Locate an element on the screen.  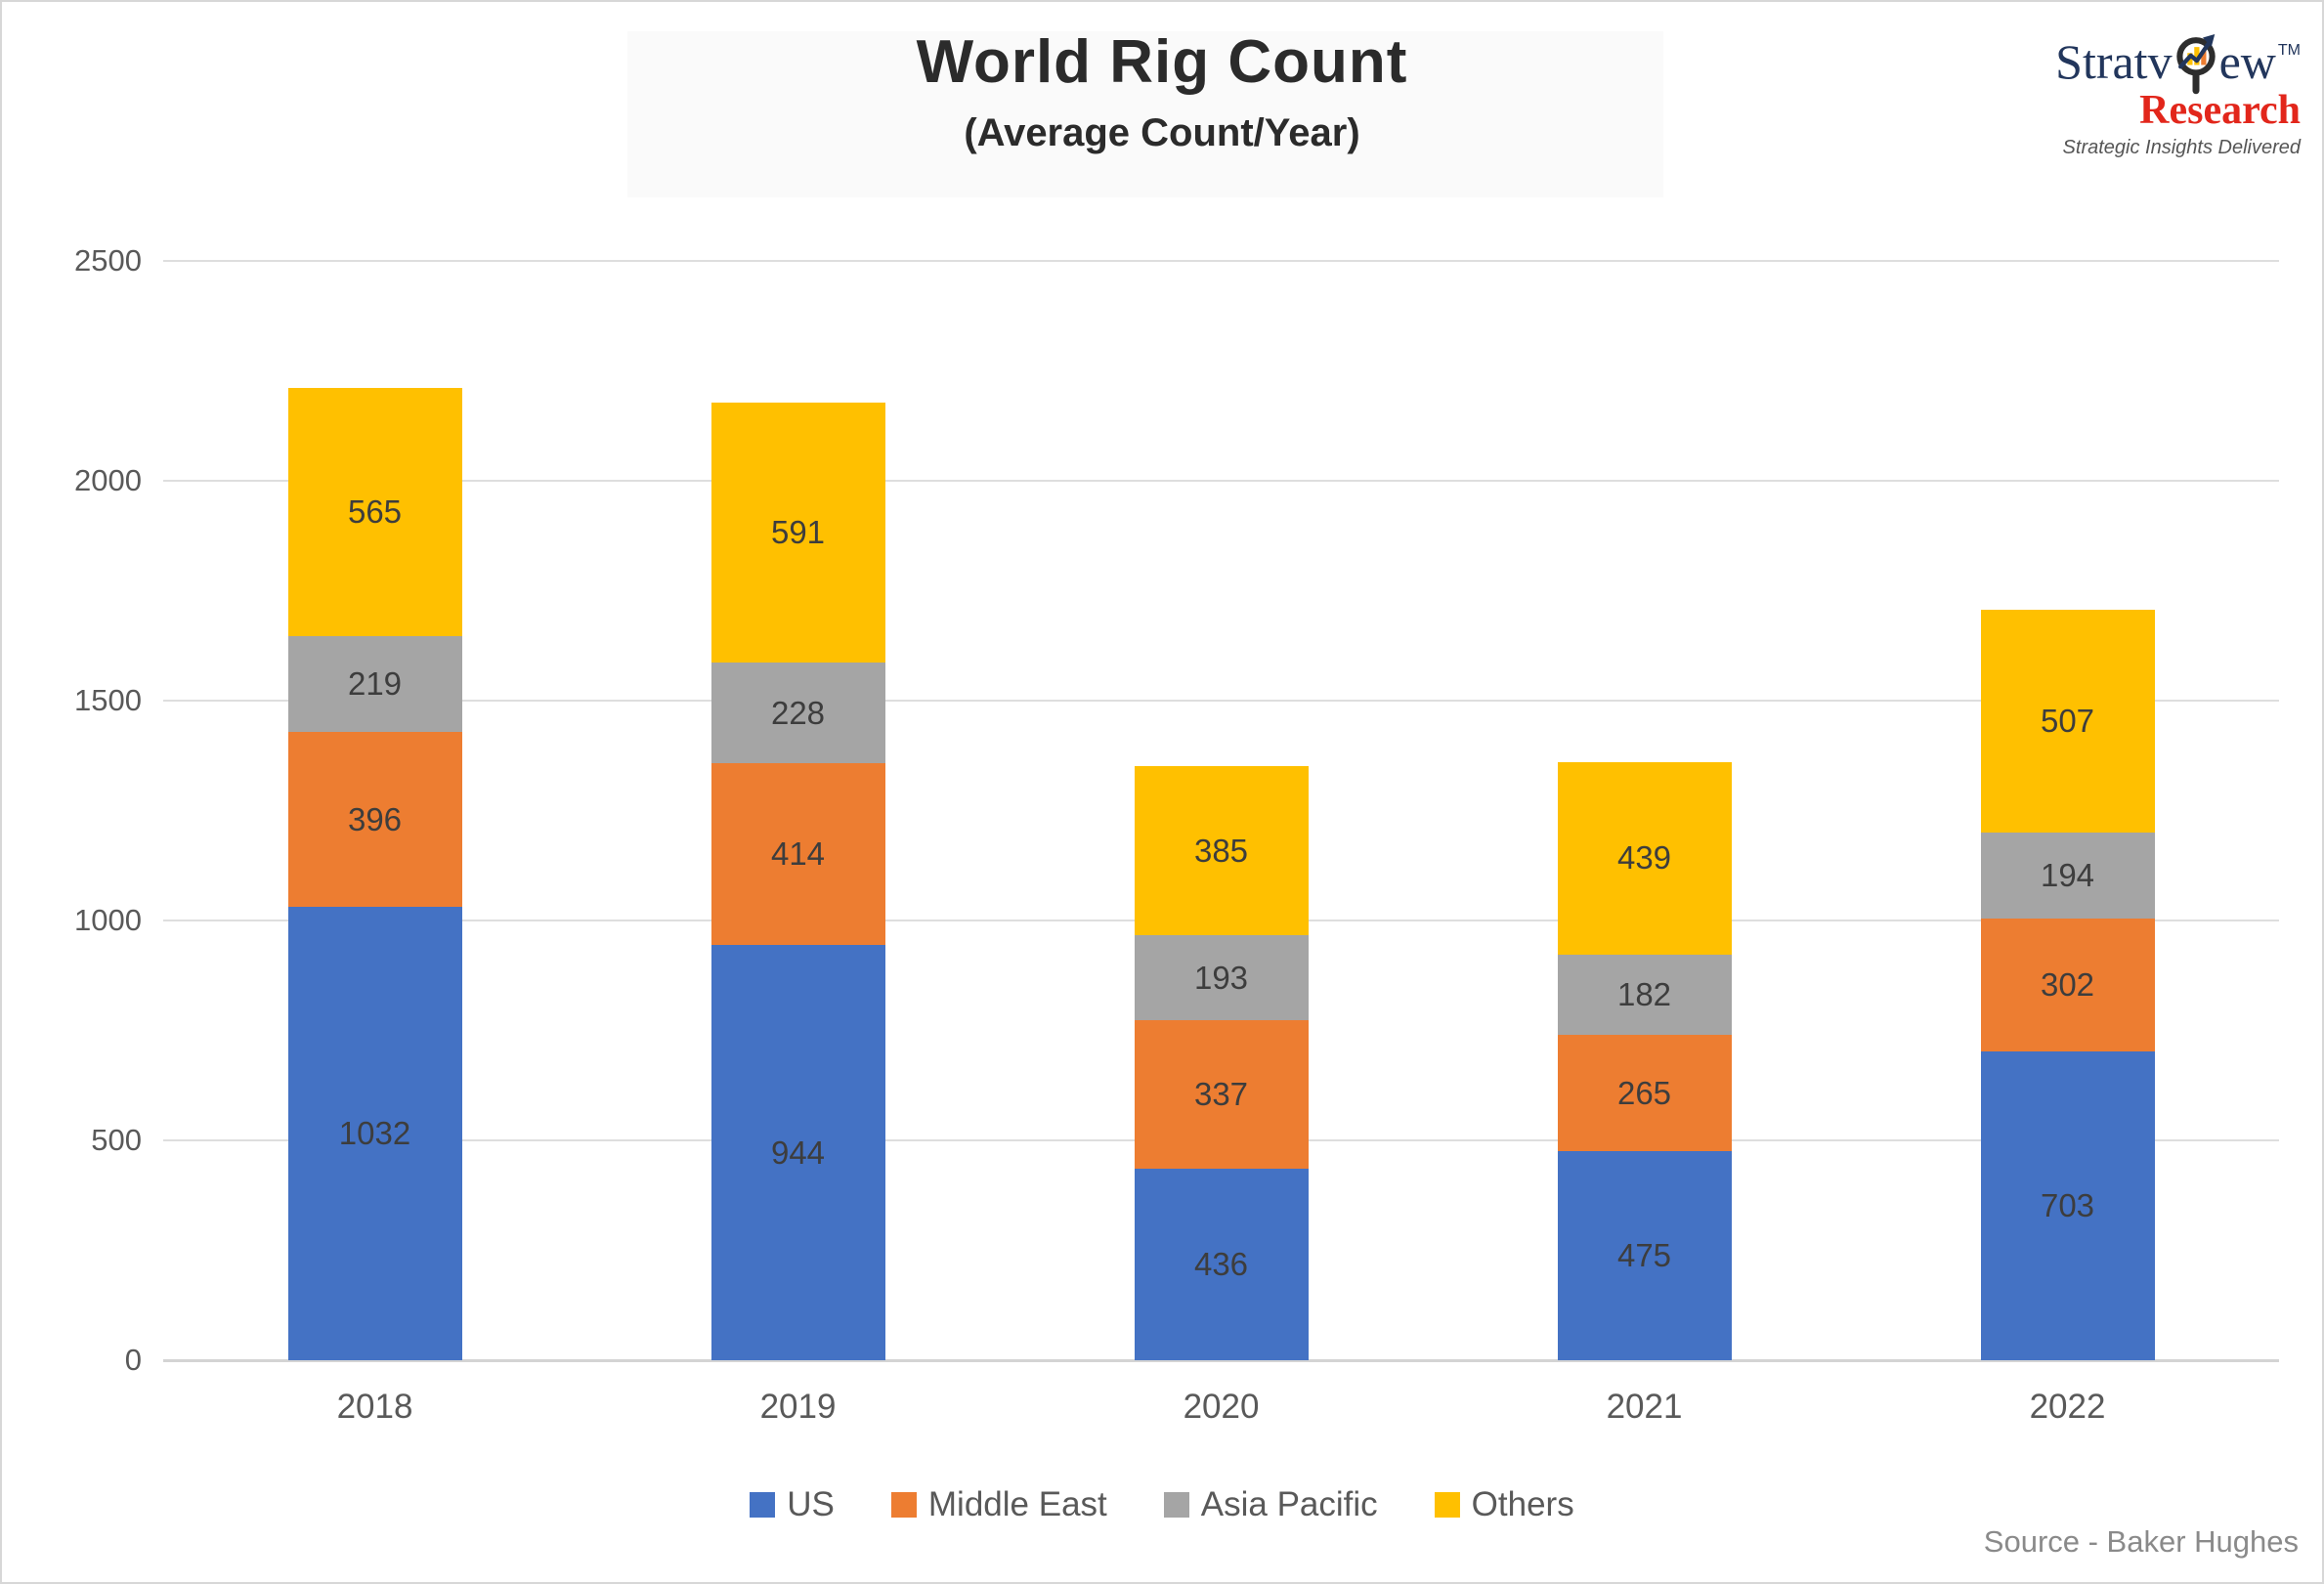
value-label-asia-pacific-2021: 182 is located at coordinates (1644, 994).